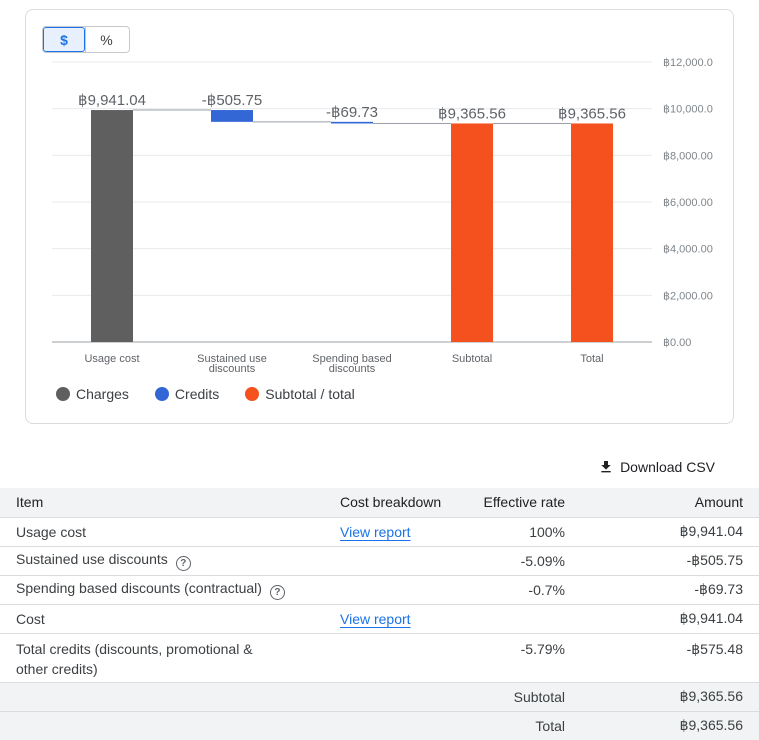 This screenshot has width=759, height=740. I want to click on y-tick-label: ฿0.00, so click(677, 343).